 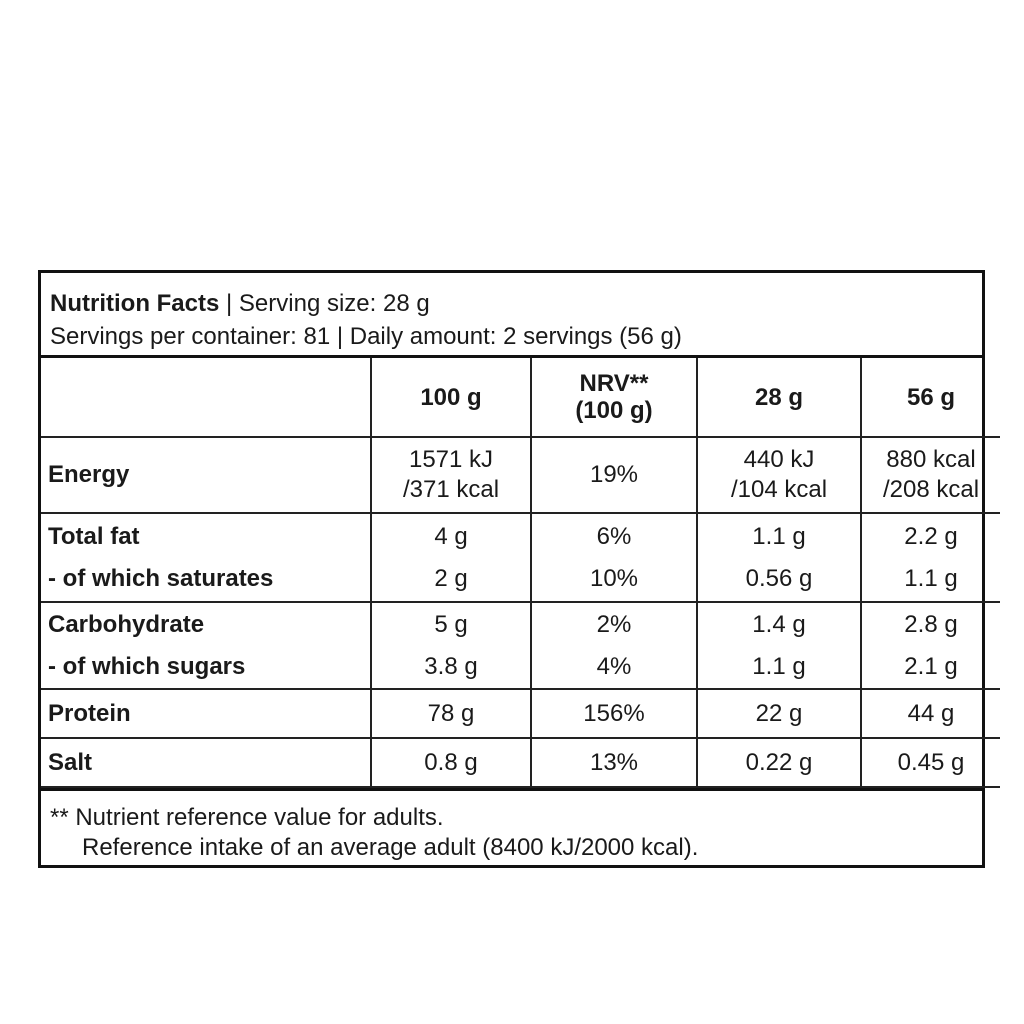 I want to click on value: 19%, so click(x=614, y=474).